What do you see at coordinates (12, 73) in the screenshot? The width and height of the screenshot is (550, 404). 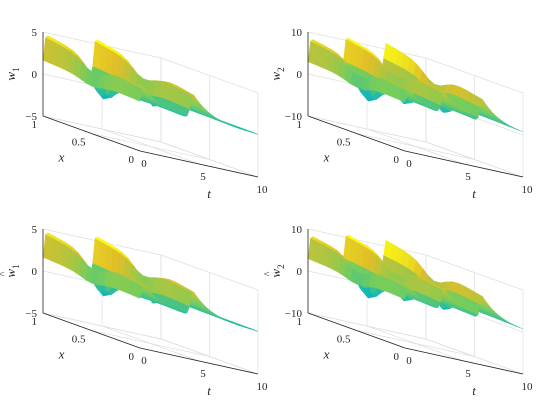 I see `z-axis-label: w1` at bounding box center [12, 73].